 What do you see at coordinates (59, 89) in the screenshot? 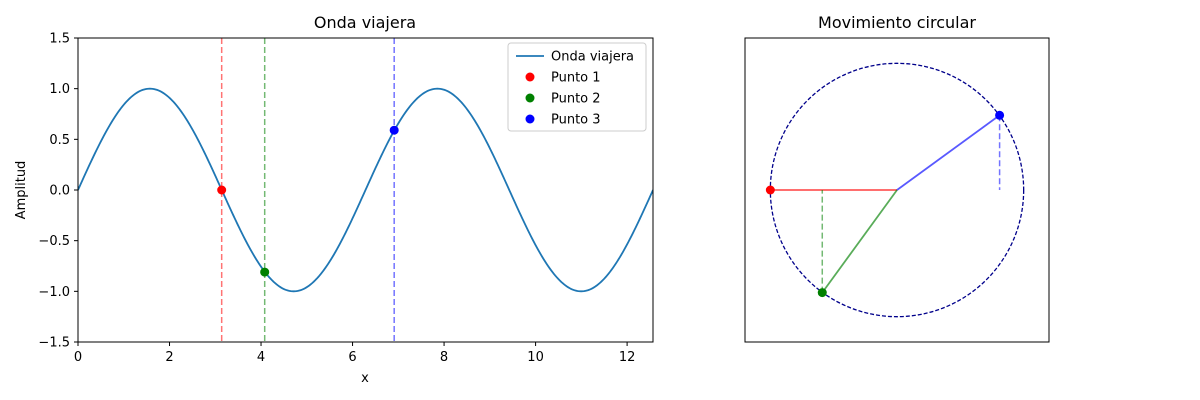
I see `y-tick-label: 1.0` at bounding box center [59, 89].